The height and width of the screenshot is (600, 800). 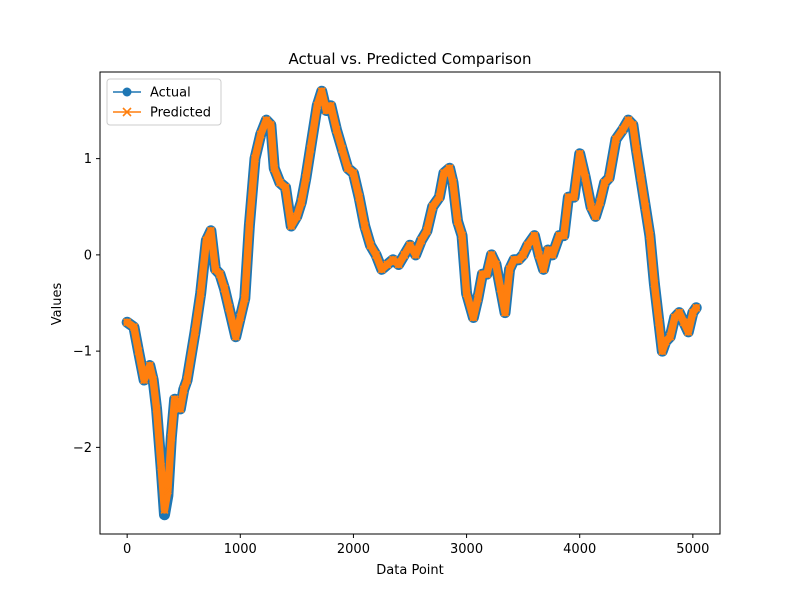 I want to click on legend-label: Predicted, so click(x=180, y=113).